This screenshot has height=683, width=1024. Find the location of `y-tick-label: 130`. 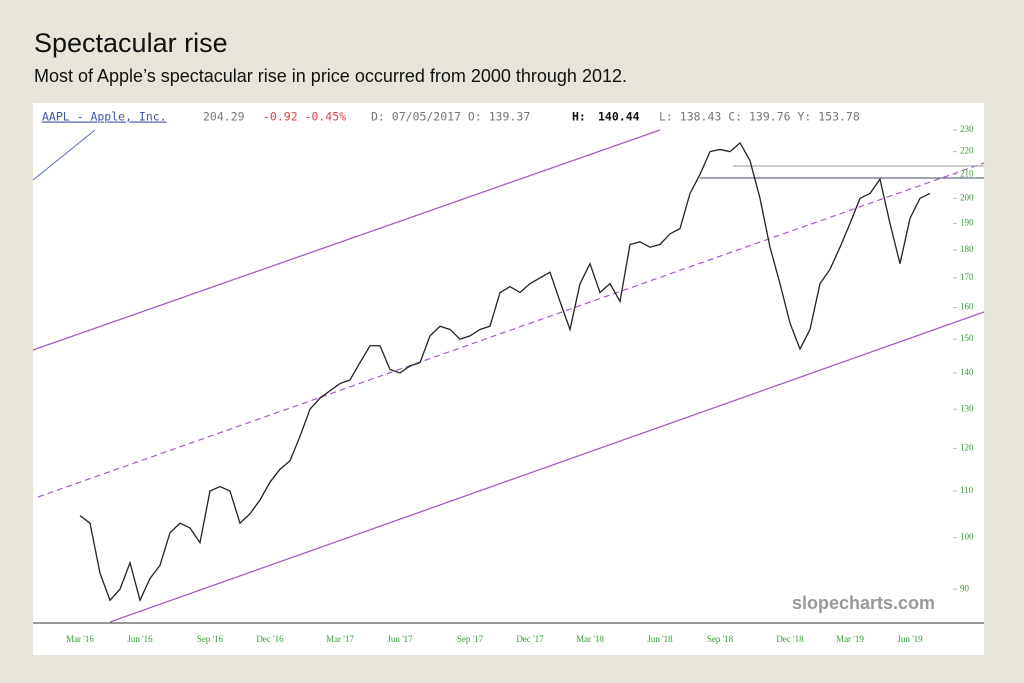

y-tick-label: 130 is located at coordinates (967, 408).